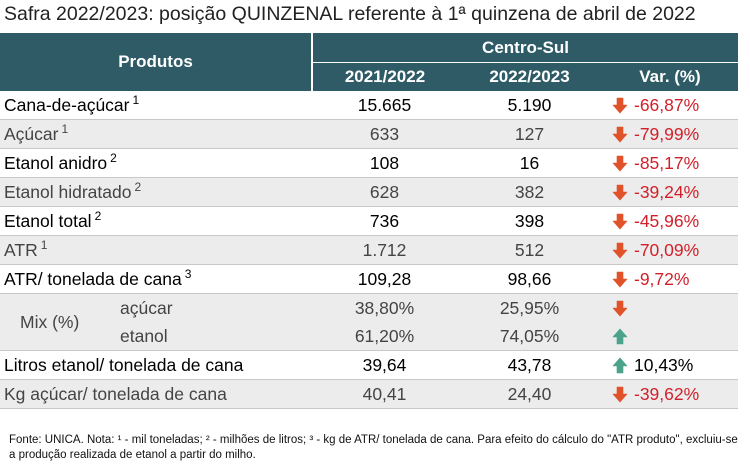 The height and width of the screenshot is (473, 750). What do you see at coordinates (529, 163) in the screenshot?
I see `row-value-2022-2023: 16` at bounding box center [529, 163].